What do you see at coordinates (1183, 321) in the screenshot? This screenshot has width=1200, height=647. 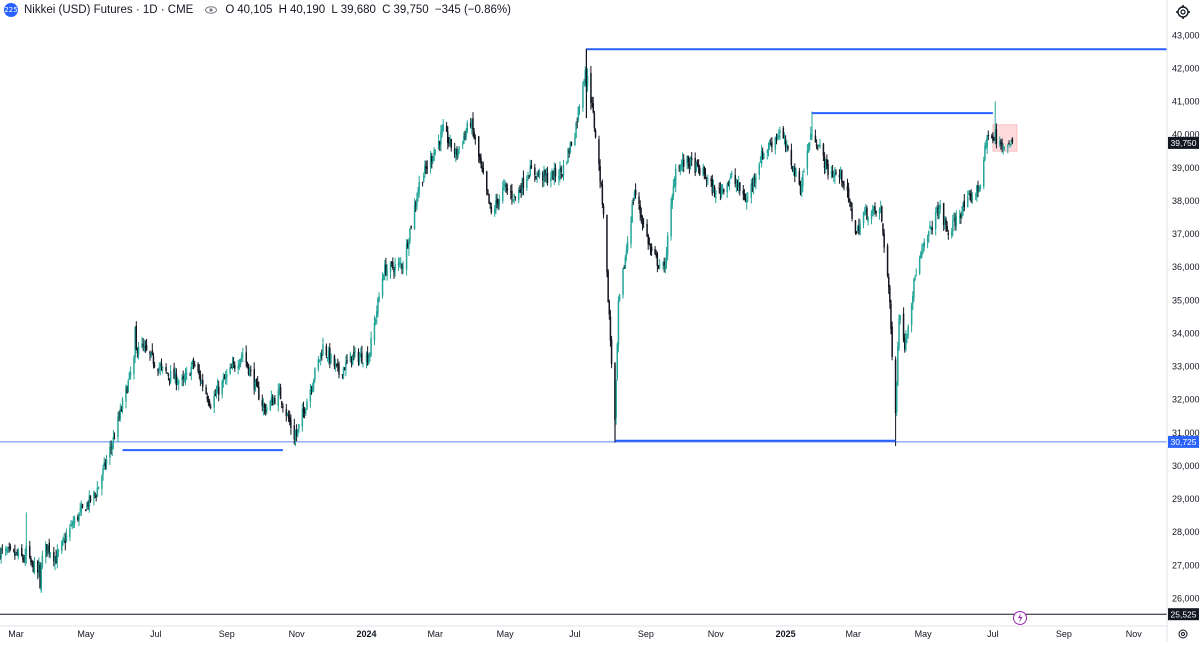 I see `price-scale` at bounding box center [1183, 321].